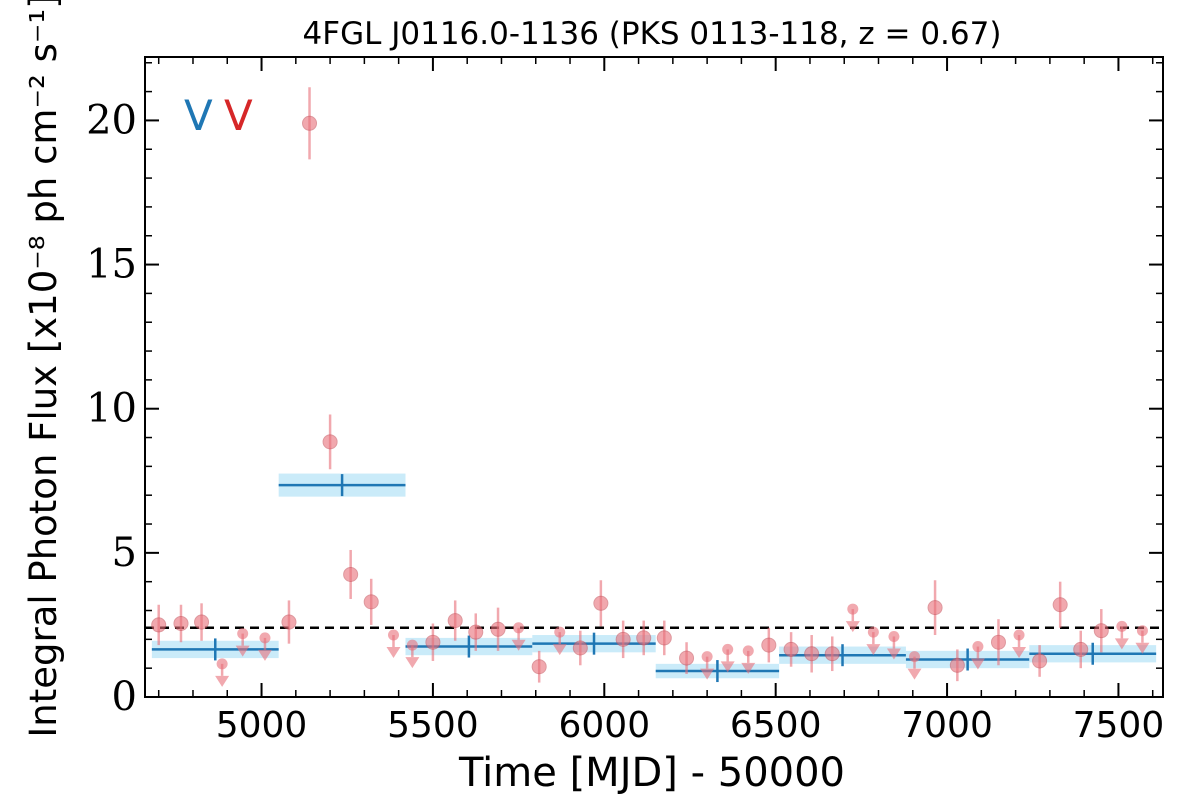 The width and height of the screenshot is (1200, 800). Describe the element at coordinates (43, 369) in the screenshot. I see `y-axis-label: Integral Photon Flux [x10⁻⁸ ph cm⁻² s⁻¹]` at that location.